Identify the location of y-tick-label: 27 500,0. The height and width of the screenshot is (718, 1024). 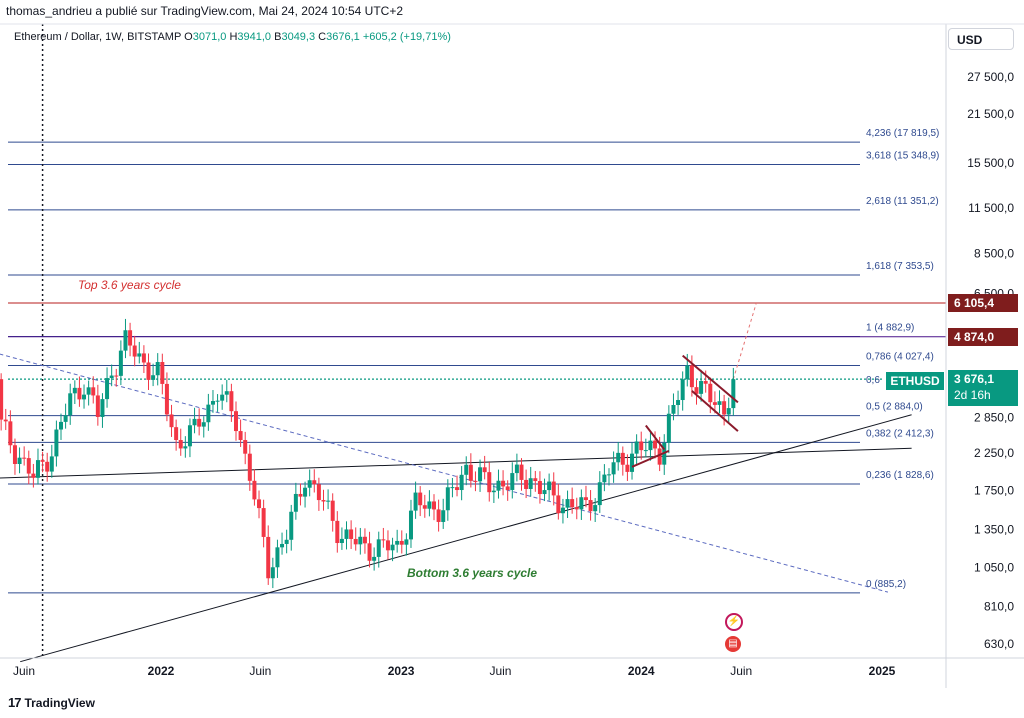
(990, 77).